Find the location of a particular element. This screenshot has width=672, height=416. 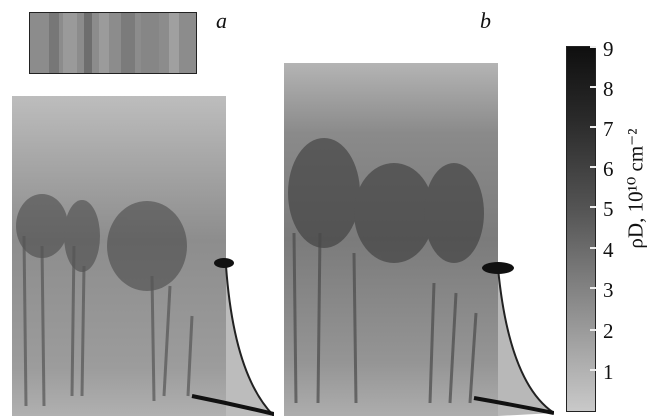

panel-label-b: b is located at coordinates (485, 20).